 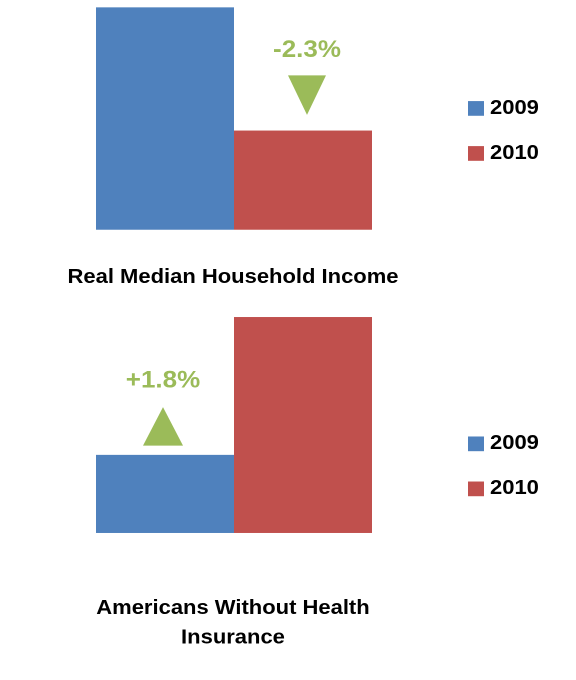 I want to click on down-arrow, so click(x=307, y=95).